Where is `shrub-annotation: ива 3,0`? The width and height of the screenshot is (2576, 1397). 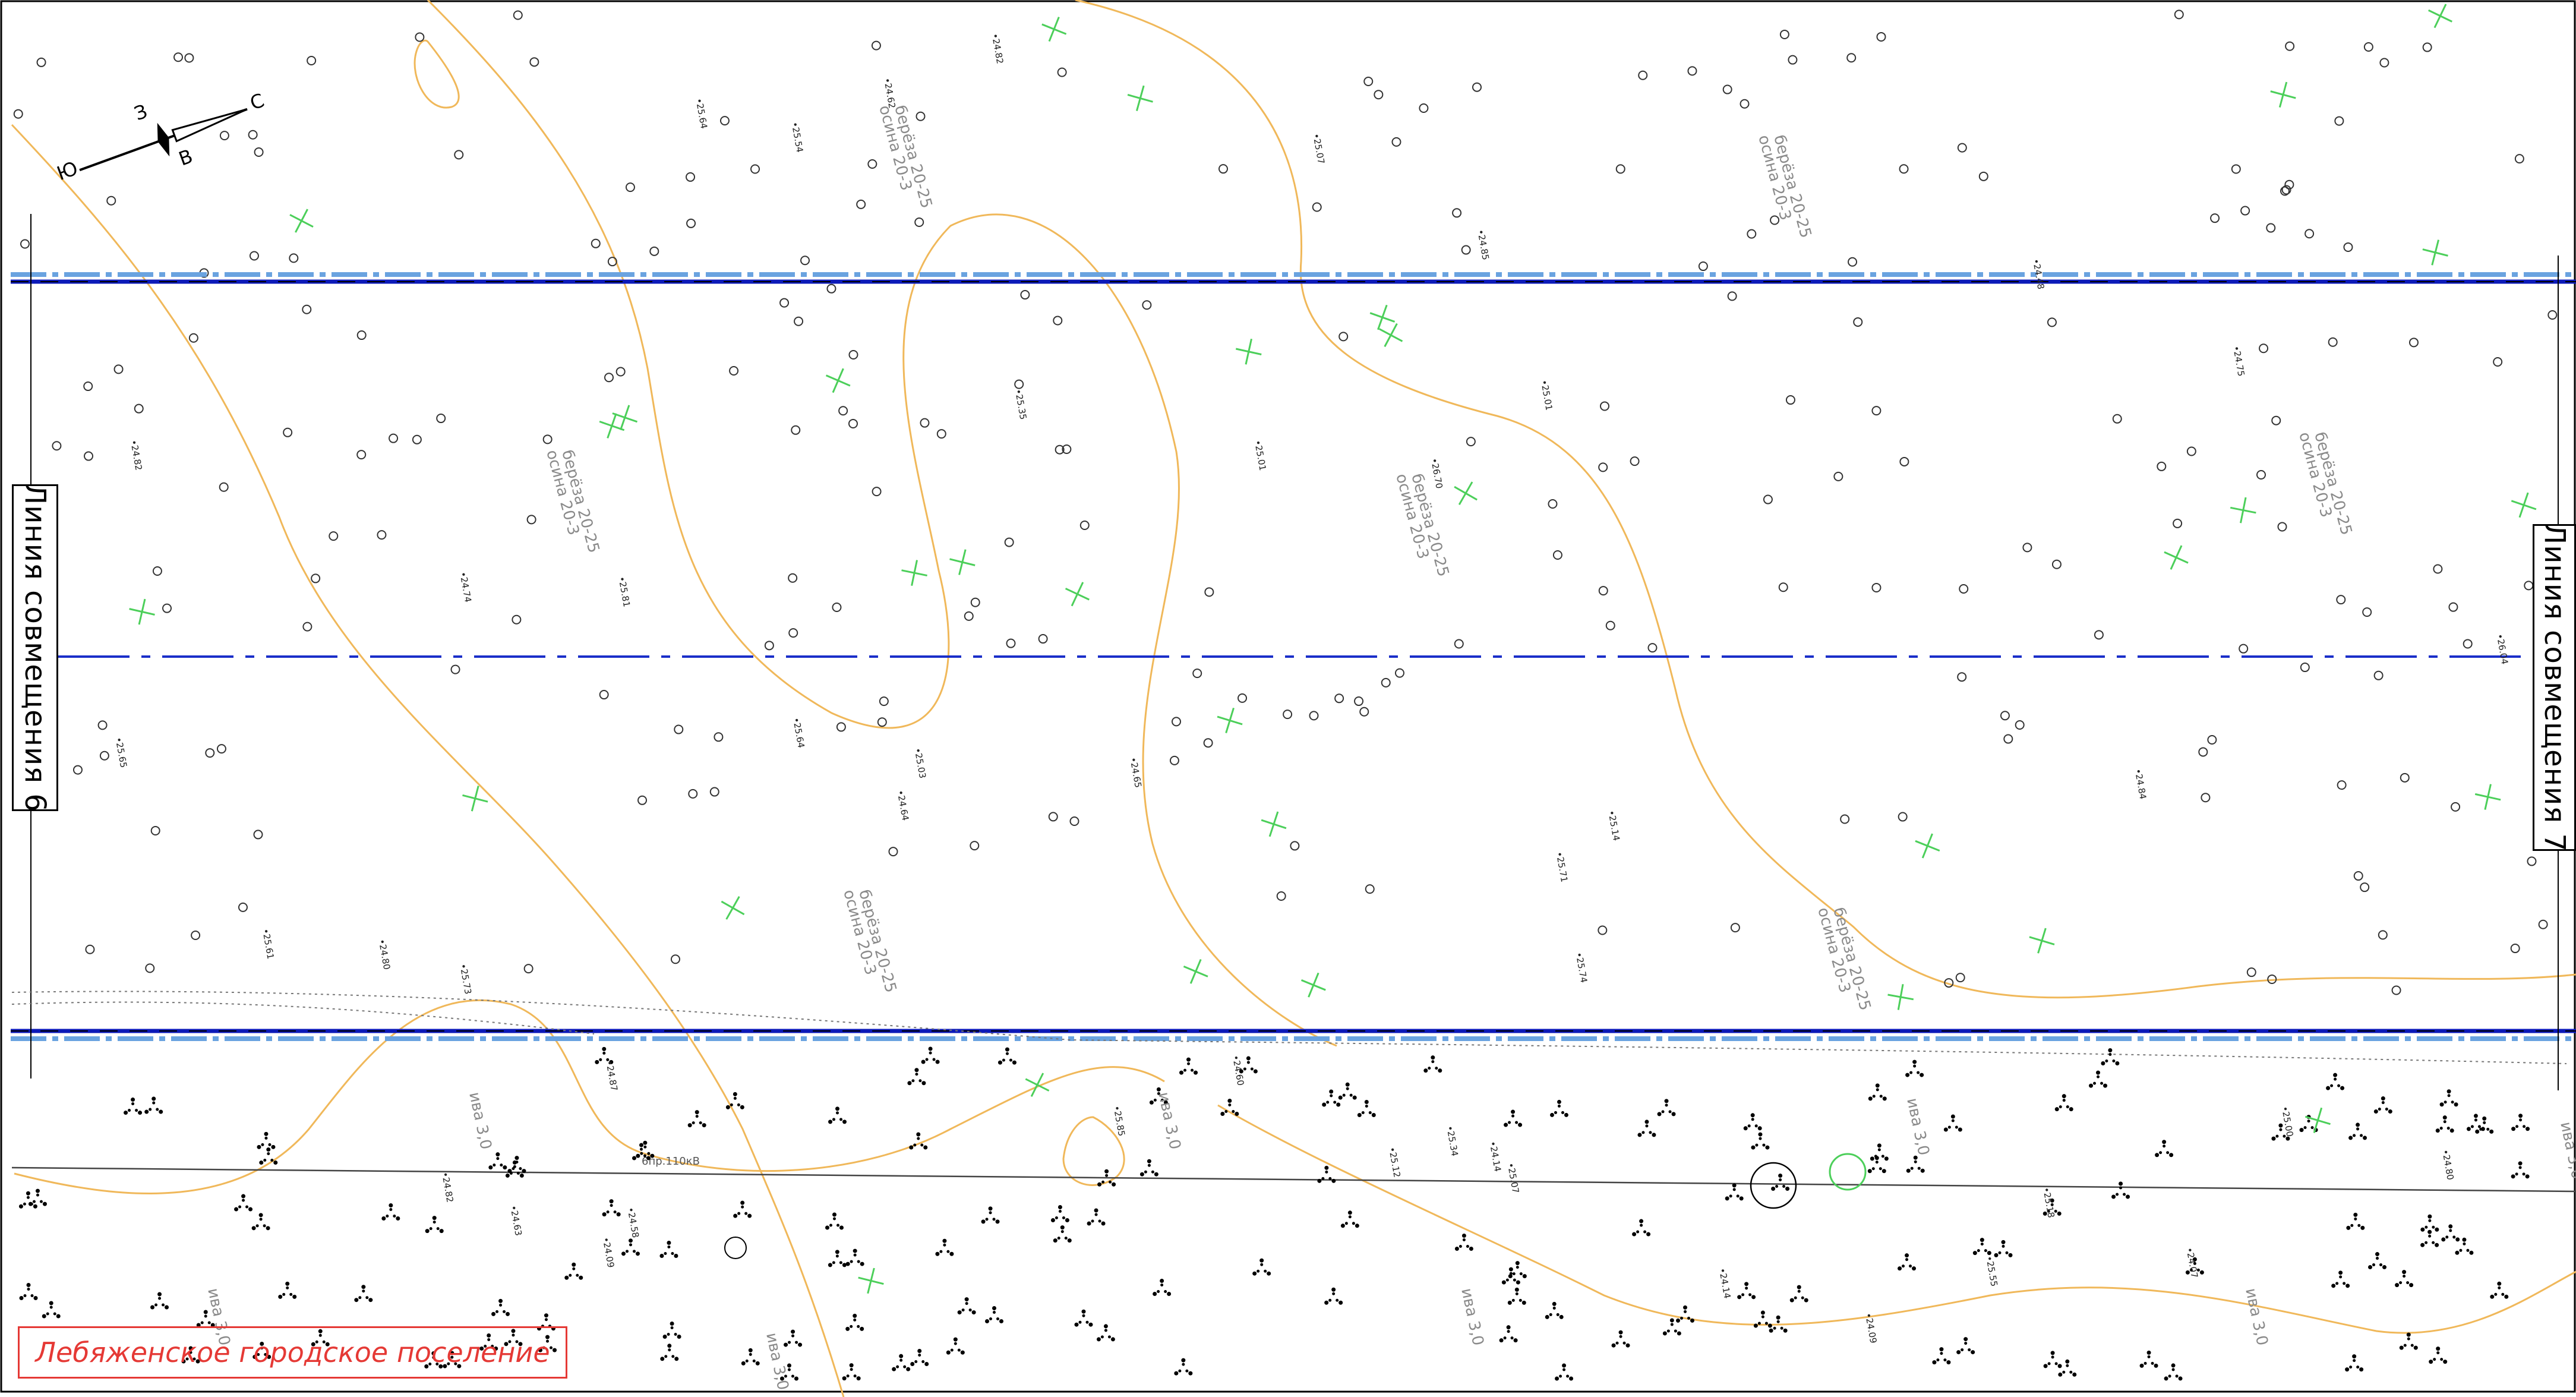 shrub-annotation: ива 3,0 is located at coordinates (2256, 1317).